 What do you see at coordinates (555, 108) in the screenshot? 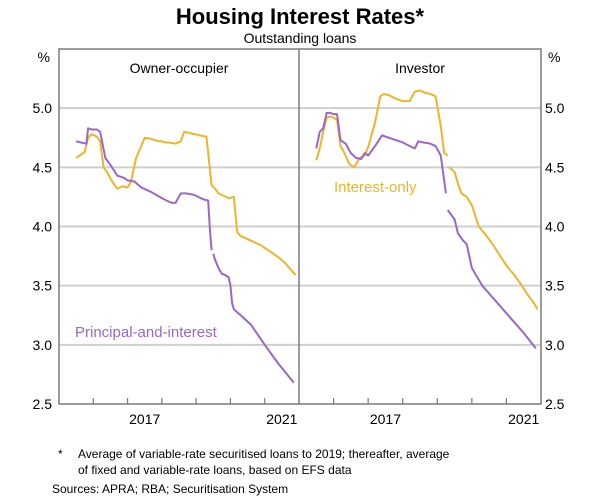
I see `y-tick-label-right: 5.0` at bounding box center [555, 108].